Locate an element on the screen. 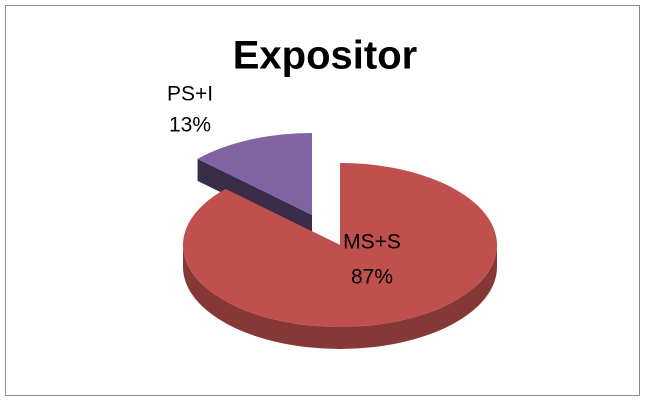  slice-category-label: PS+I is located at coordinates (190, 94).